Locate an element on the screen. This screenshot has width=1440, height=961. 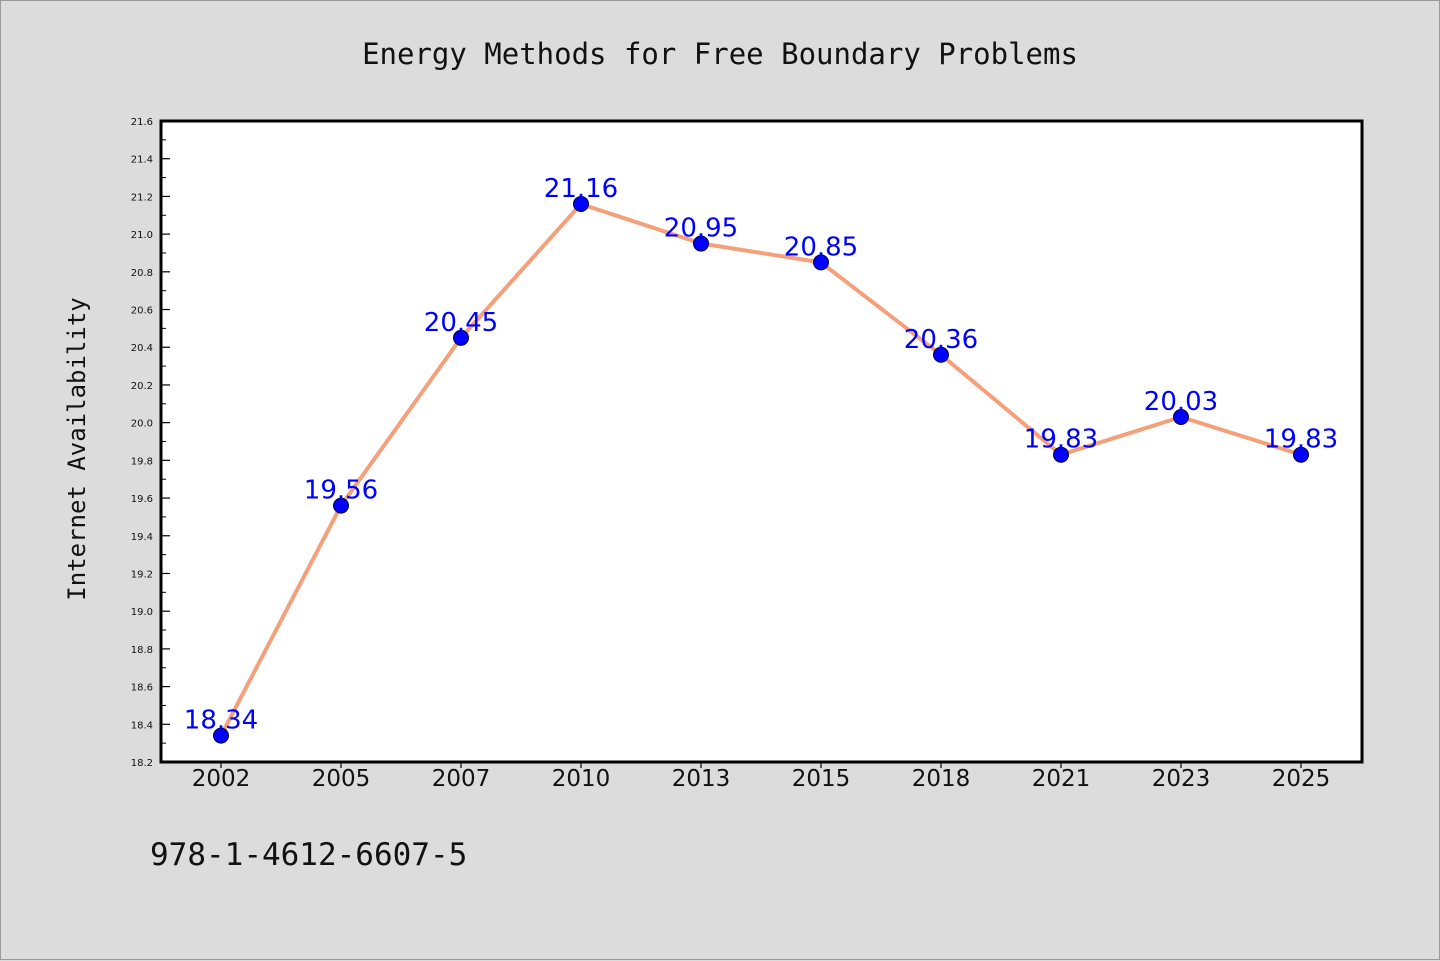
data-label: 18.34 is located at coordinates (221, 721).